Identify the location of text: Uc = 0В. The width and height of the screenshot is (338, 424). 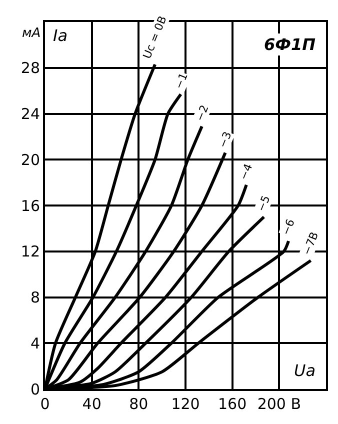
(155, 37).